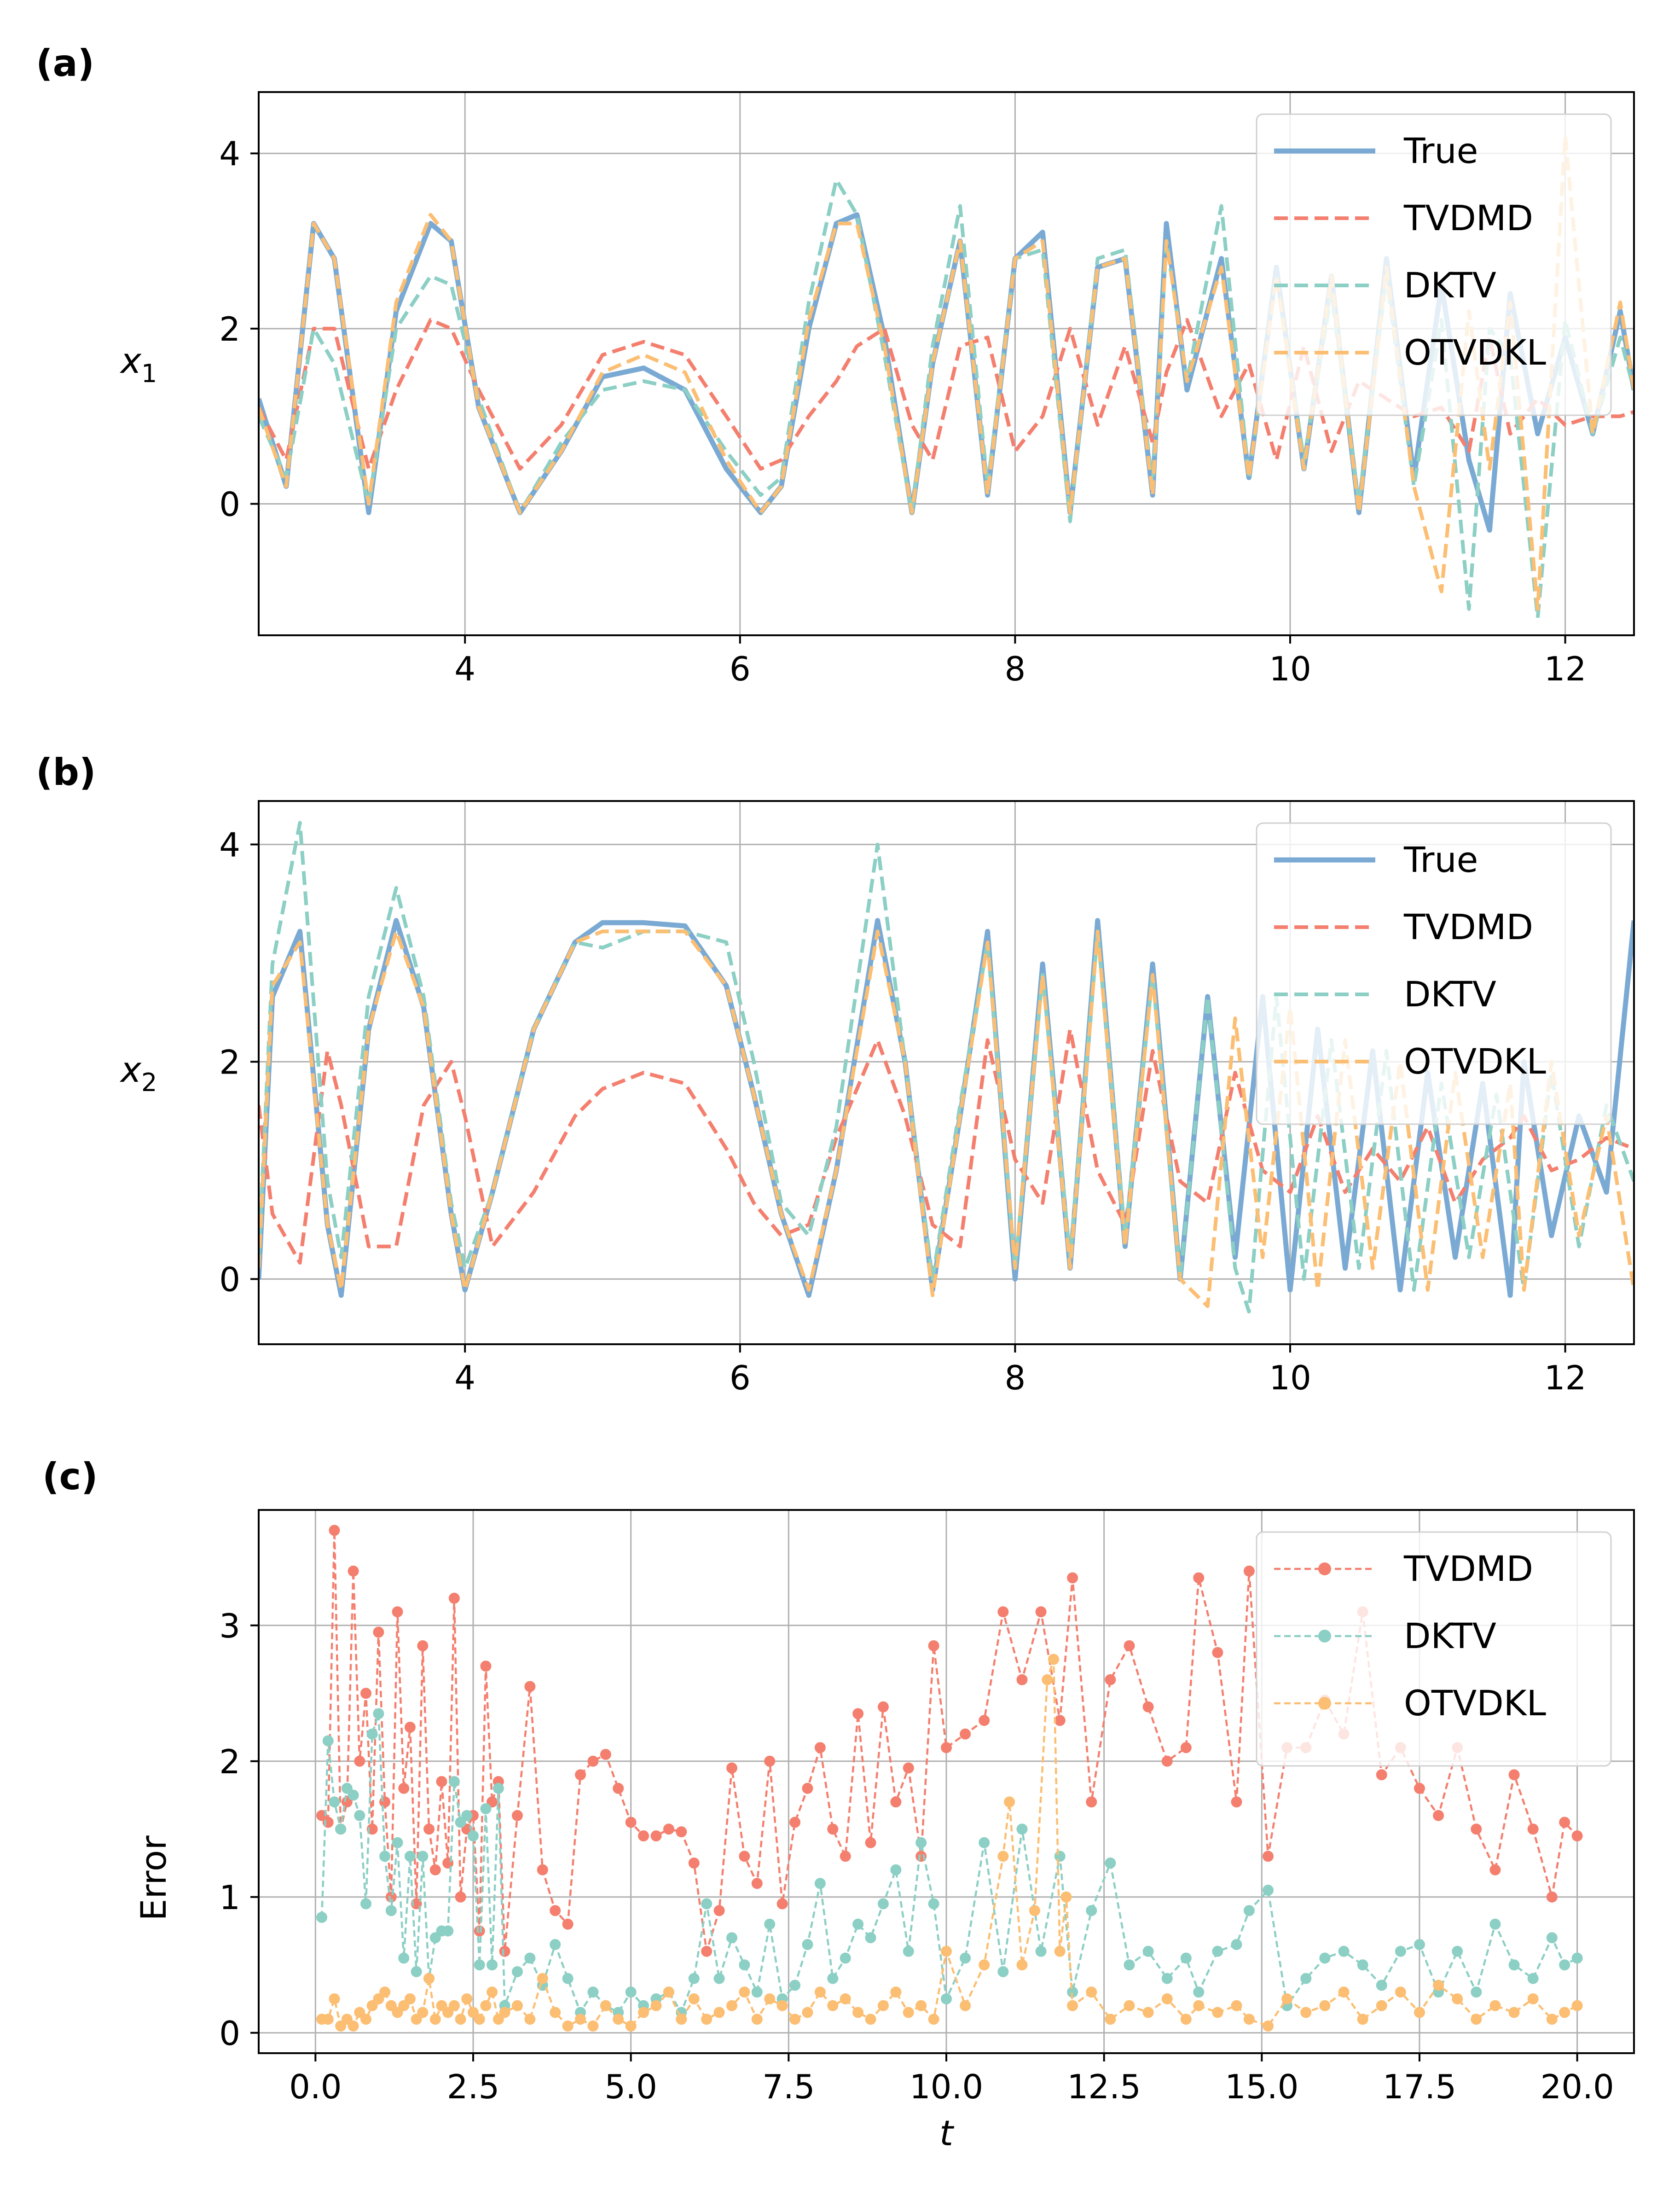 The width and height of the screenshot is (1657, 2212). Describe the element at coordinates (1324, 1704) in the screenshot. I see `legend-marker-otvdkl` at that location.